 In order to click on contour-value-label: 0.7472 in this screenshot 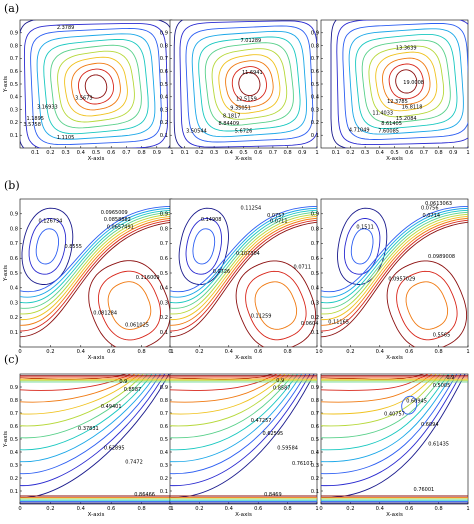, I will do `click(134, 463)`.